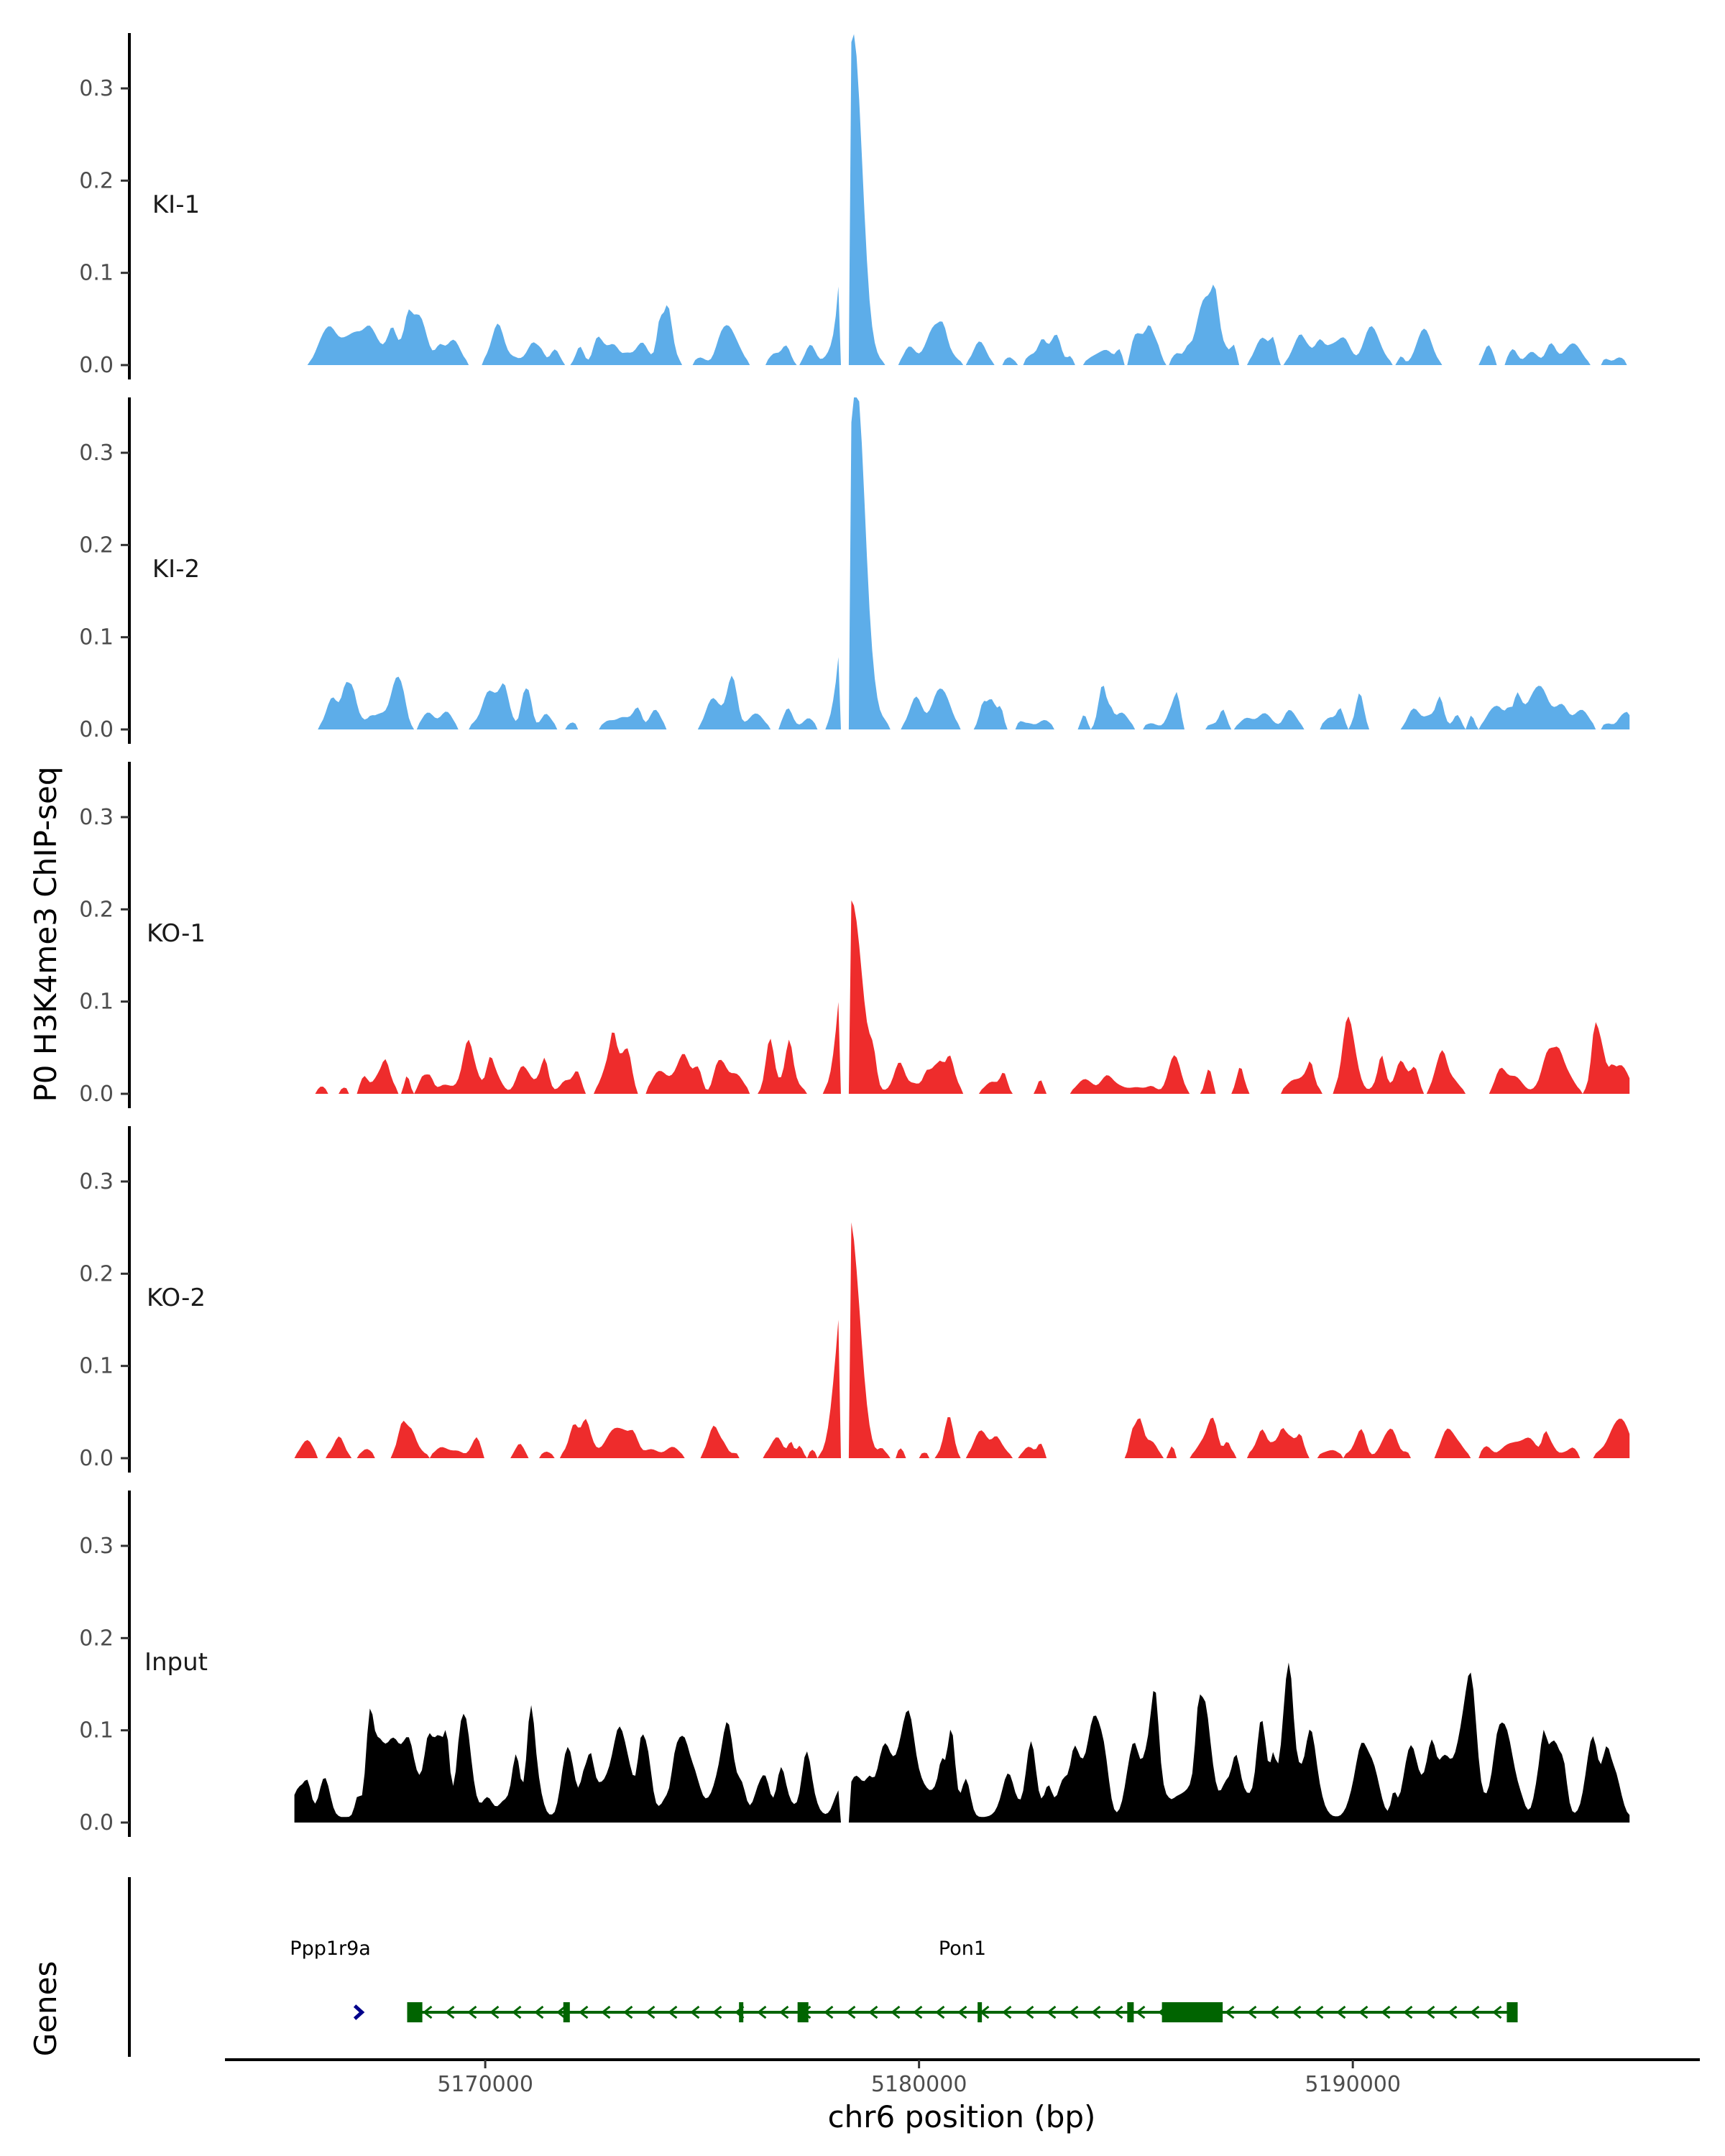 Image resolution: width=1725 pixels, height=2156 pixels. Describe the element at coordinates (176, 1663) in the screenshot. I see `track-label: Input` at that location.